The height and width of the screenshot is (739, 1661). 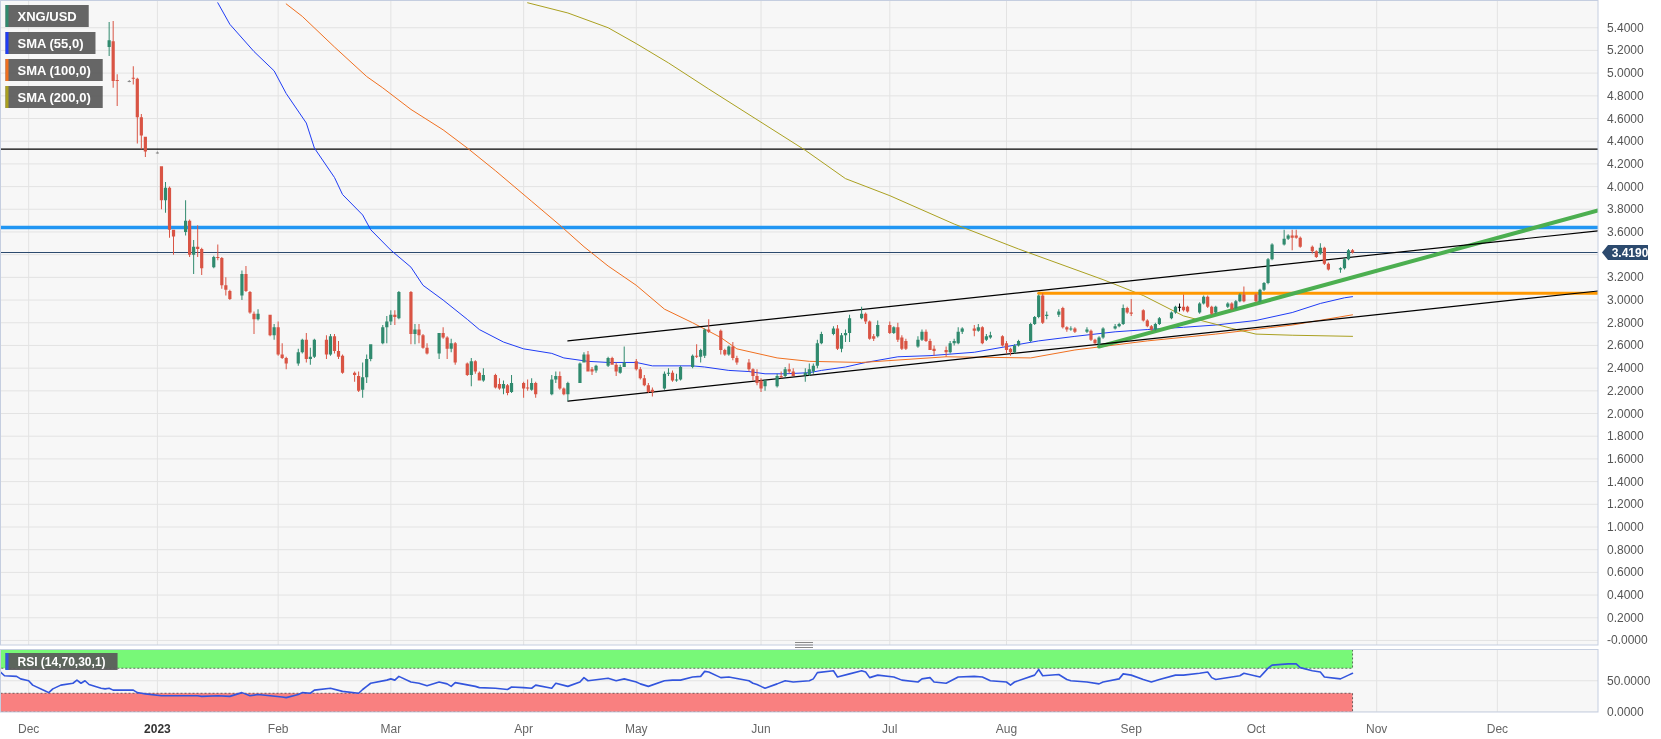 What do you see at coordinates (1626, 322) in the screenshot?
I see `y-tick-label: 2.8000` at bounding box center [1626, 322].